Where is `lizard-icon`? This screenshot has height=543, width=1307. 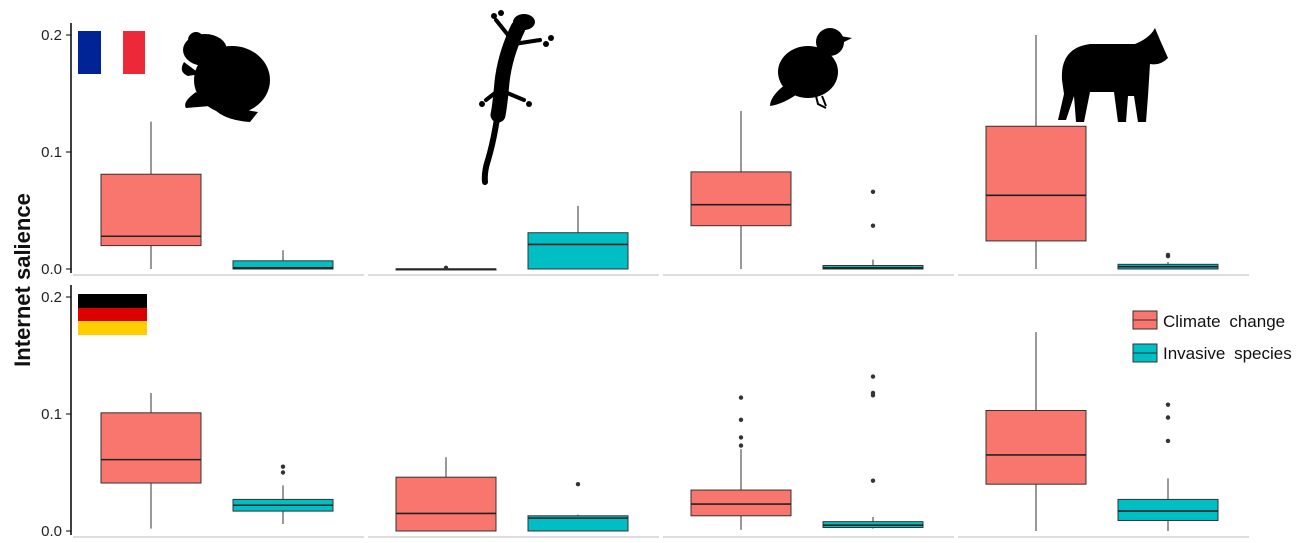 lizard-icon is located at coordinates (516, 97).